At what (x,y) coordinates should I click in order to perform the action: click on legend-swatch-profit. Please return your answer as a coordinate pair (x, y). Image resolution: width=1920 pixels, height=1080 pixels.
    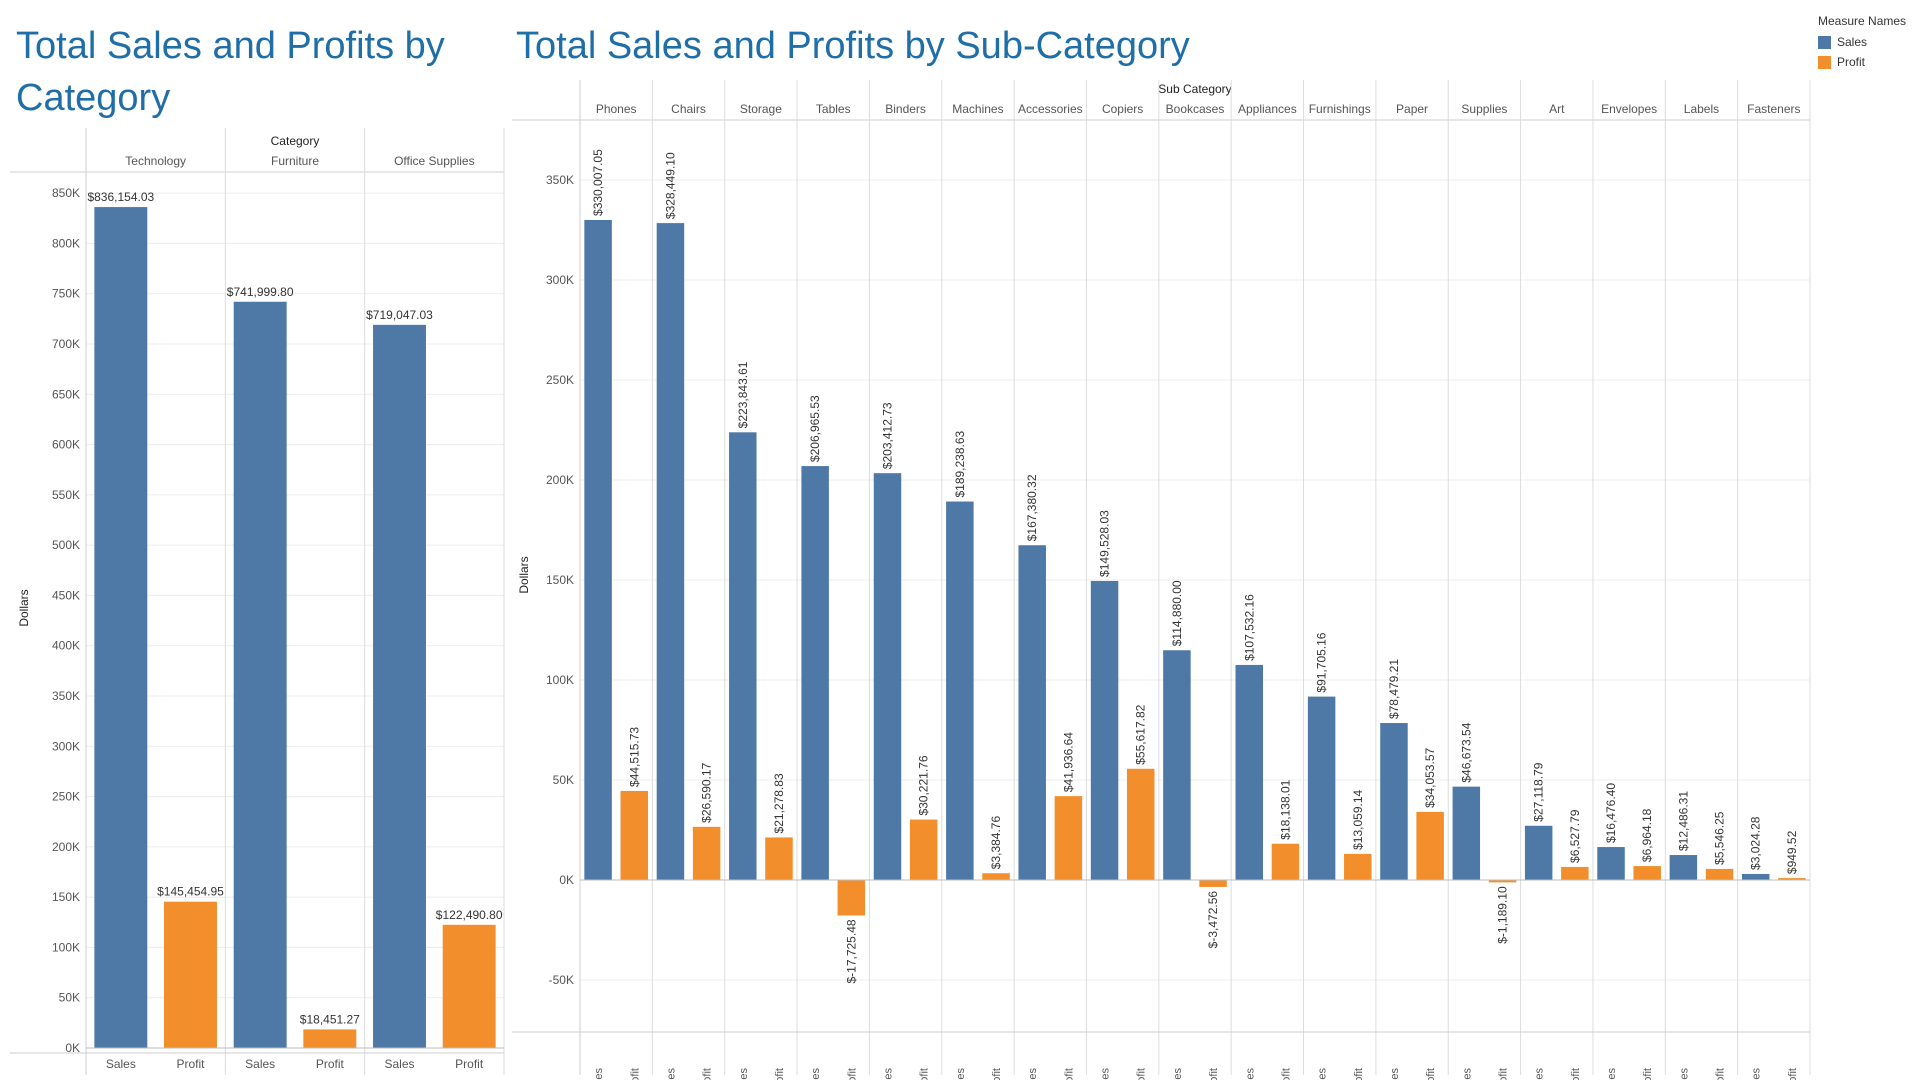
    Looking at the image, I should click on (1824, 62).